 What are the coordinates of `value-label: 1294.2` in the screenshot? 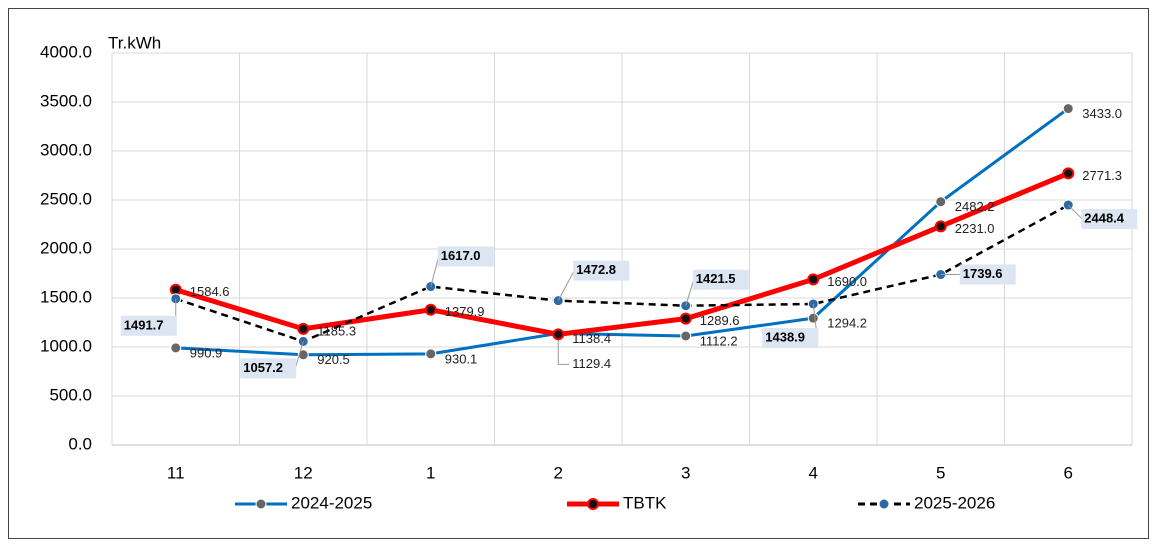 It's located at (847, 323).